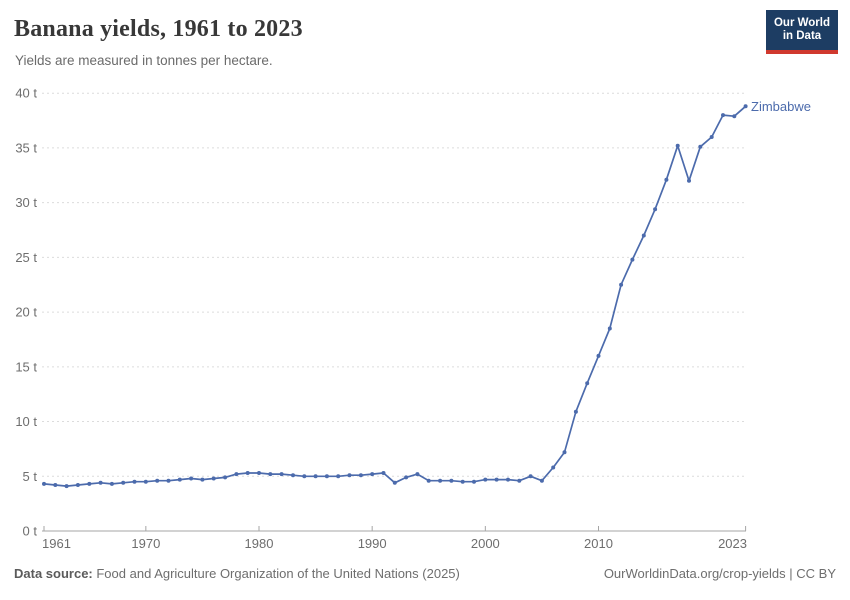 Image resolution: width=850 pixels, height=600 pixels. Describe the element at coordinates (598, 543) in the screenshot. I see `x-axis-tick-label: 2010` at that location.